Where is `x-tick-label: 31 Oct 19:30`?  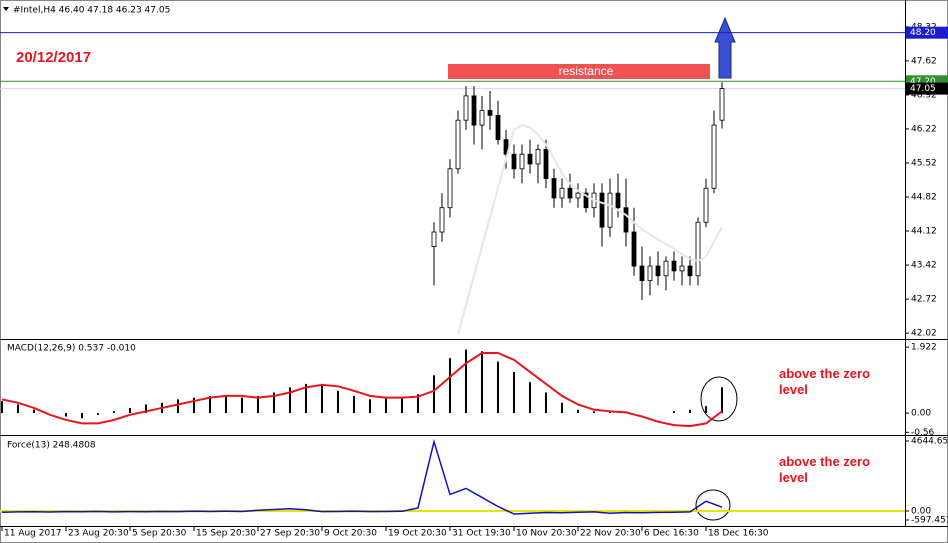 x-tick-label: 31 Oct 19:30 is located at coordinates (481, 534).